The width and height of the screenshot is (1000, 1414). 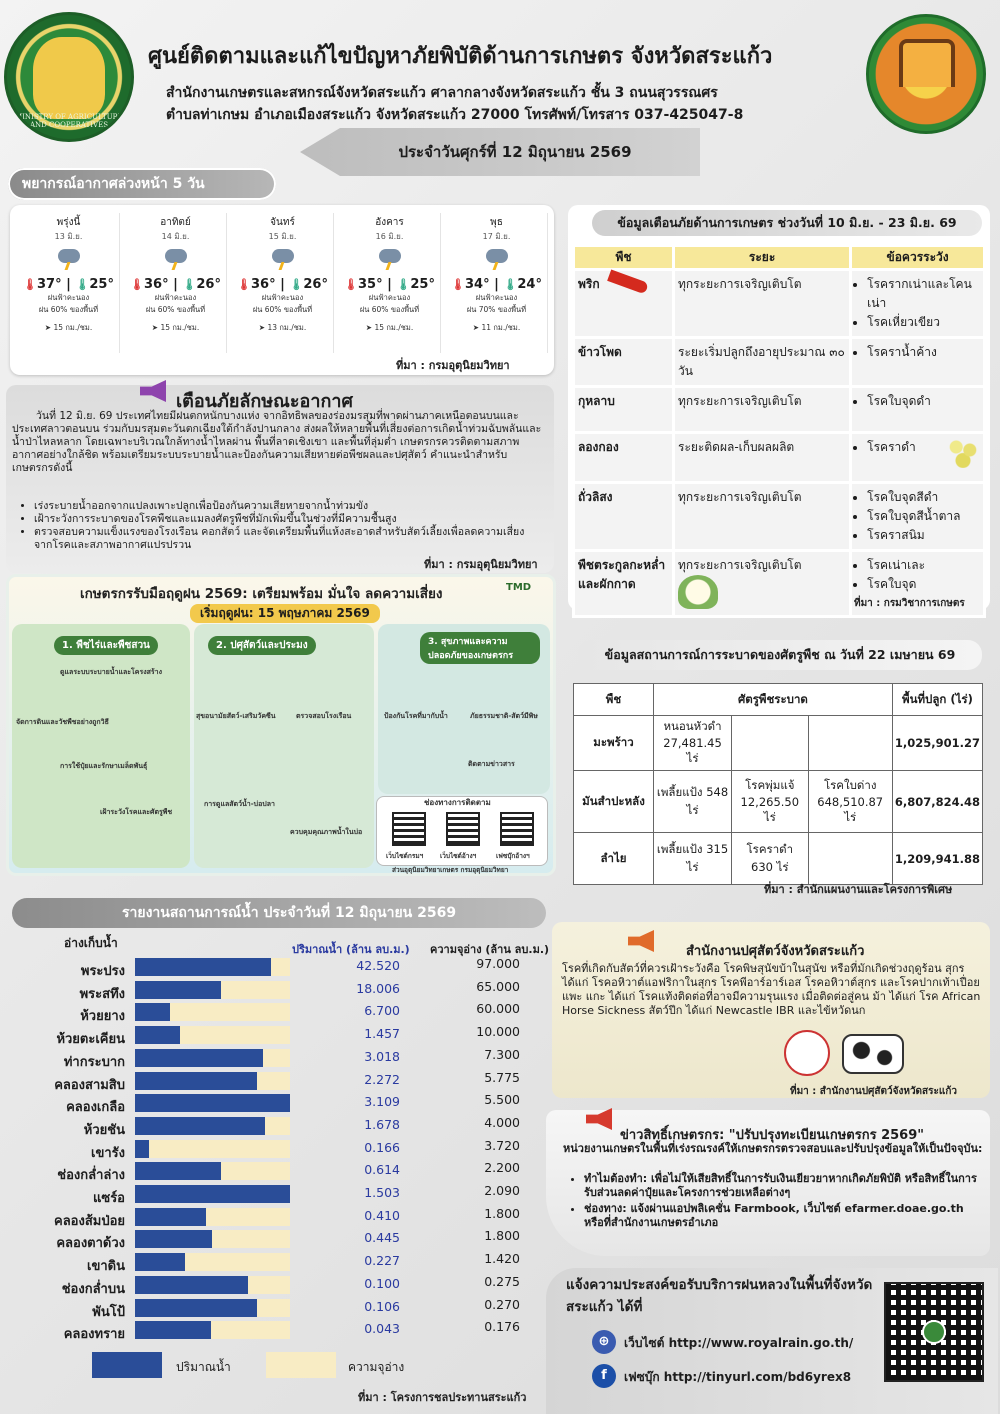 What do you see at coordinates (382, 1034) in the screenshot?
I see `reservoir-volume: 1.457` at bounding box center [382, 1034].